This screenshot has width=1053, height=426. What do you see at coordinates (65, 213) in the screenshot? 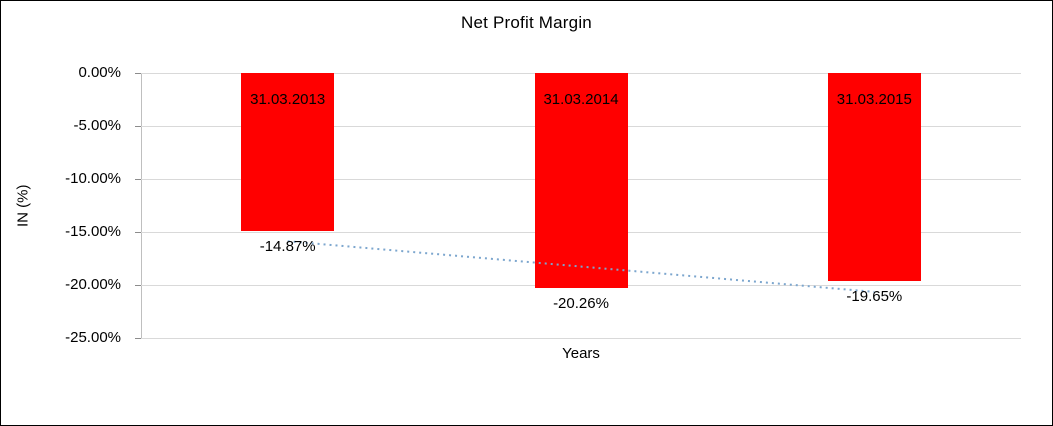
I see `y-axis-tick-labels: 0.00% -5.00% -10.00% -15.00% -20.00% -25.00%` at bounding box center [65, 213].